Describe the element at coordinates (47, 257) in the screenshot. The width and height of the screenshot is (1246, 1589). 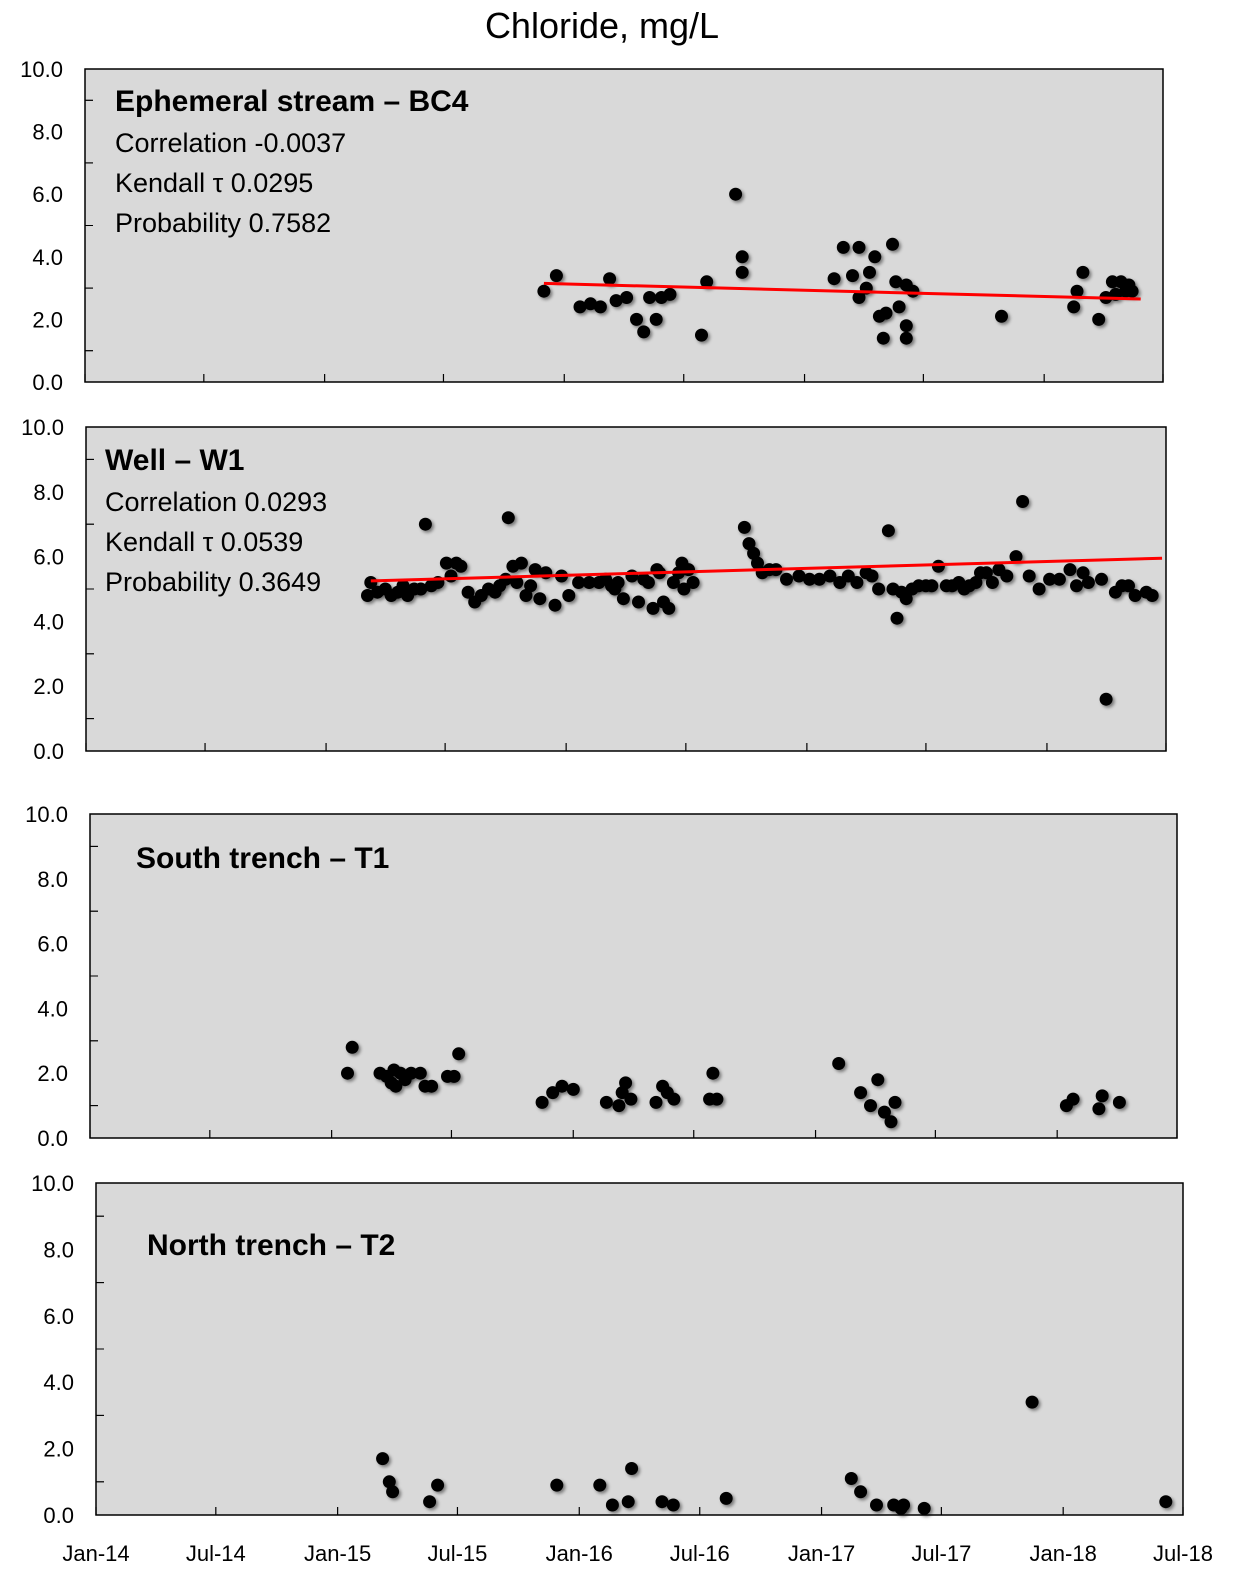
I see `y-tick-label: 4.0` at that location.